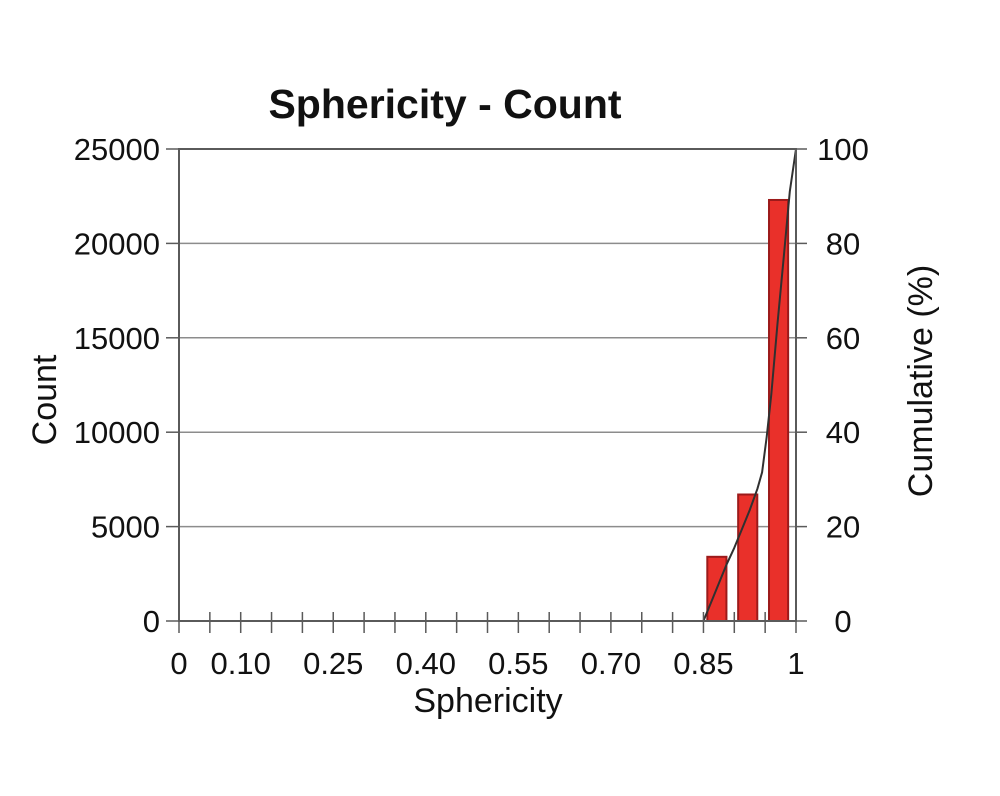 The width and height of the screenshot is (1000, 796). What do you see at coordinates (779, 410) in the screenshot?
I see `histogram-bar` at bounding box center [779, 410].